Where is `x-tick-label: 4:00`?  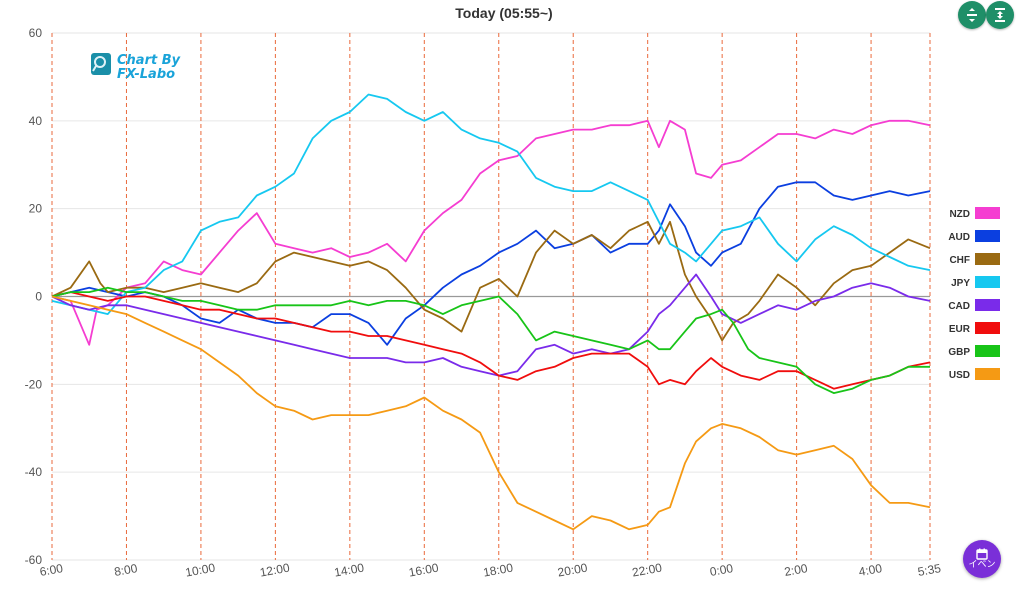 x-tick-label: 4:00 is located at coordinates (871, 570).